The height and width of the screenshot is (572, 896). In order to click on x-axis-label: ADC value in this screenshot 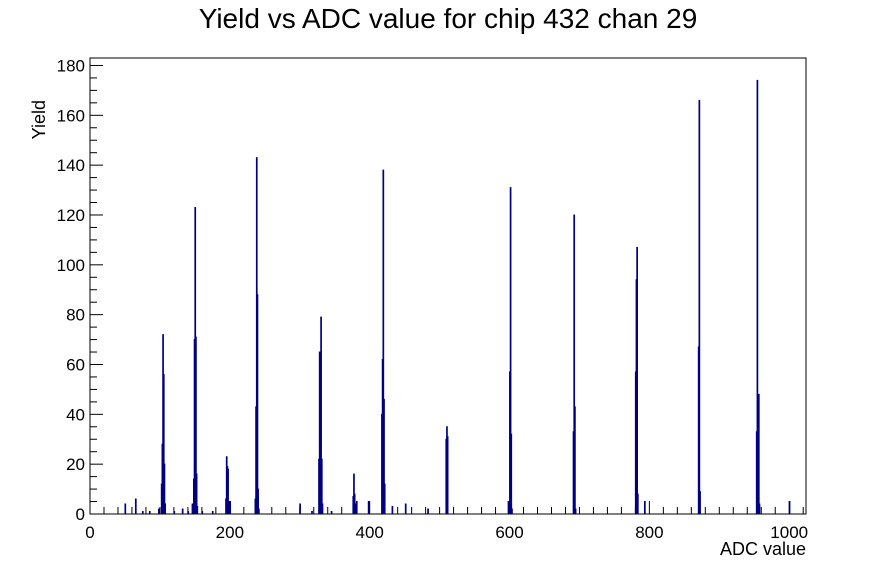, I will do `click(763, 549)`.